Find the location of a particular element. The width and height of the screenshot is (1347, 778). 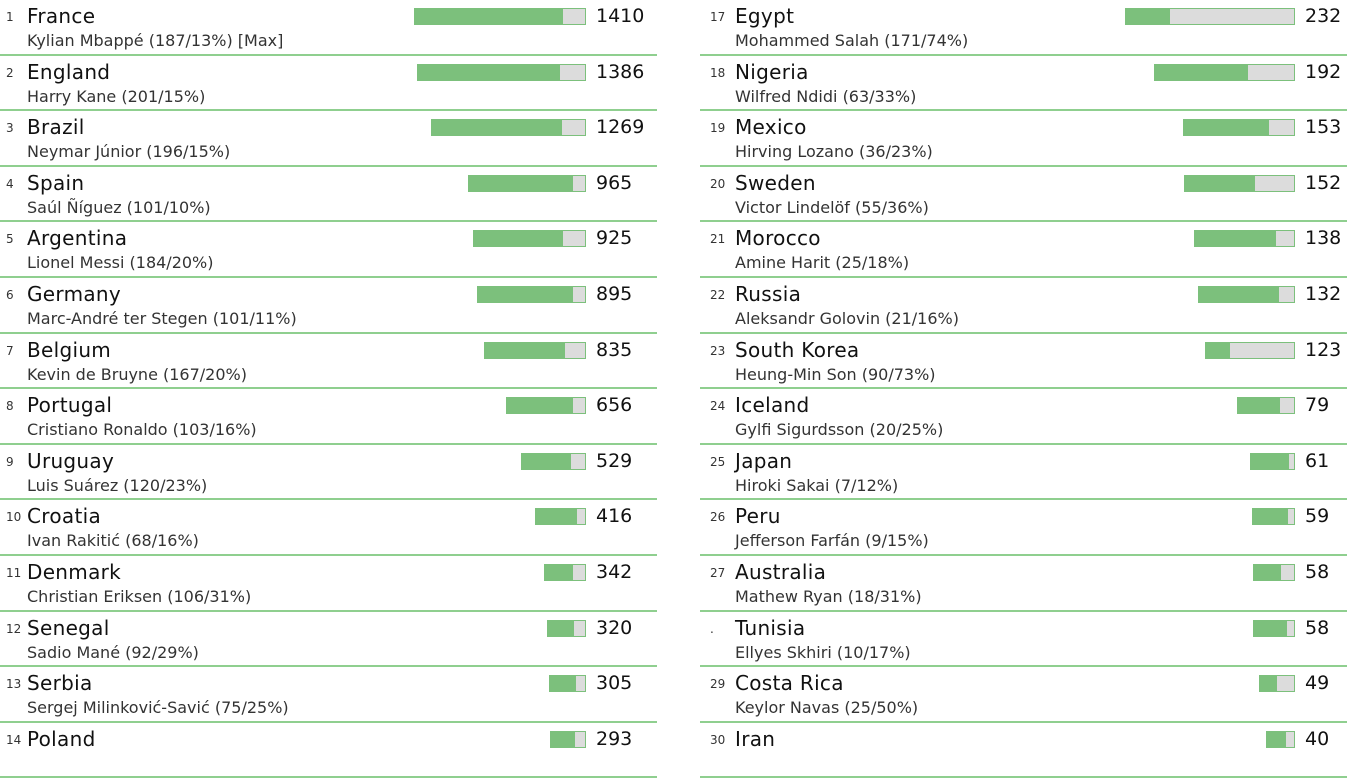

table-row: 9 Uruguay Luis Suárez (120/23%) 529 is located at coordinates (328, 473).